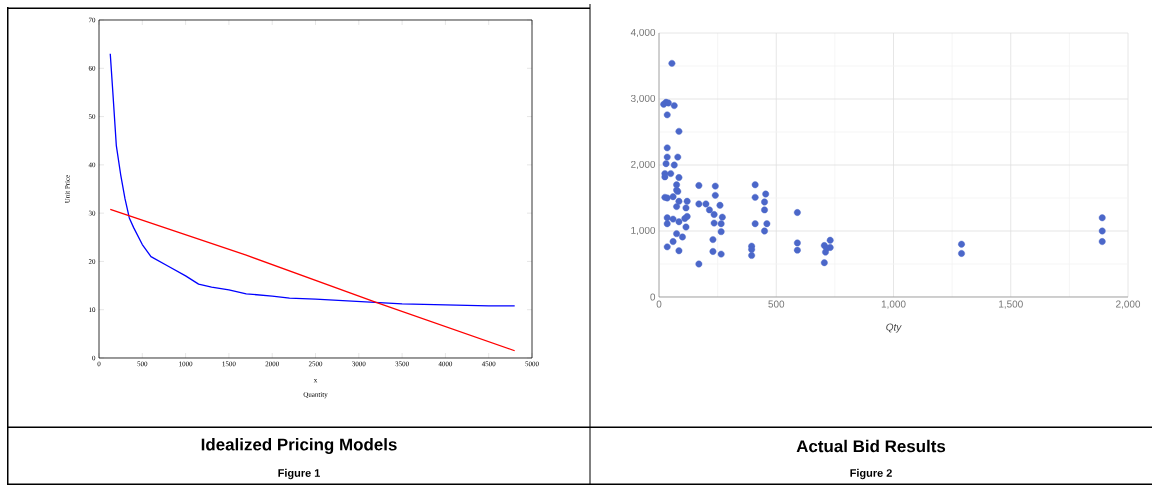 This screenshot has height=487, width=1154. Describe the element at coordinates (653, 297) in the screenshot. I see `y-tick-label: 0` at that location.